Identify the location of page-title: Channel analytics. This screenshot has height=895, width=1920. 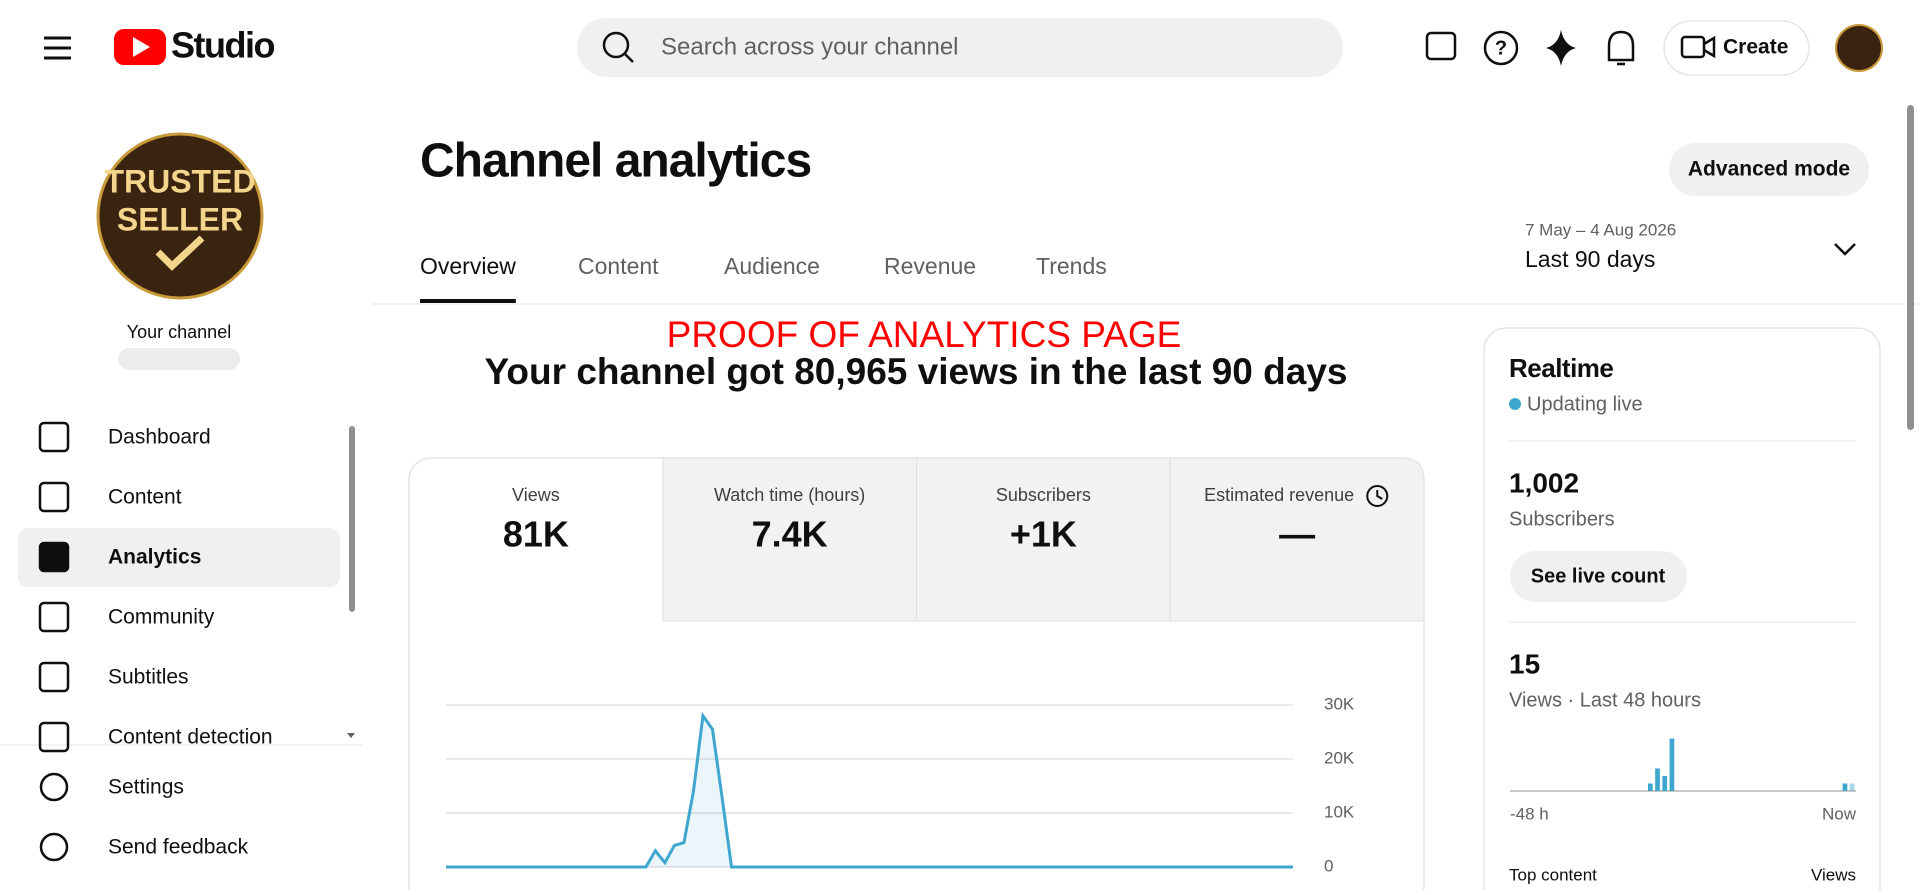
(615, 161).